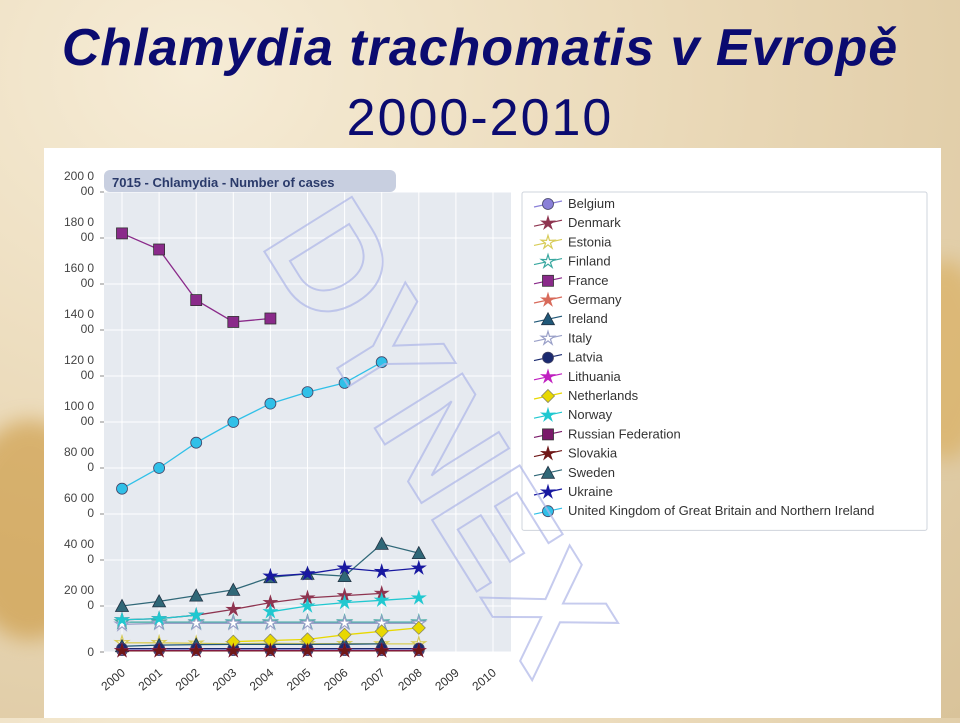 This screenshot has height=723, width=960. What do you see at coordinates (336, 679) in the screenshot?
I see `x-tick-label: 2006` at bounding box center [336, 679].